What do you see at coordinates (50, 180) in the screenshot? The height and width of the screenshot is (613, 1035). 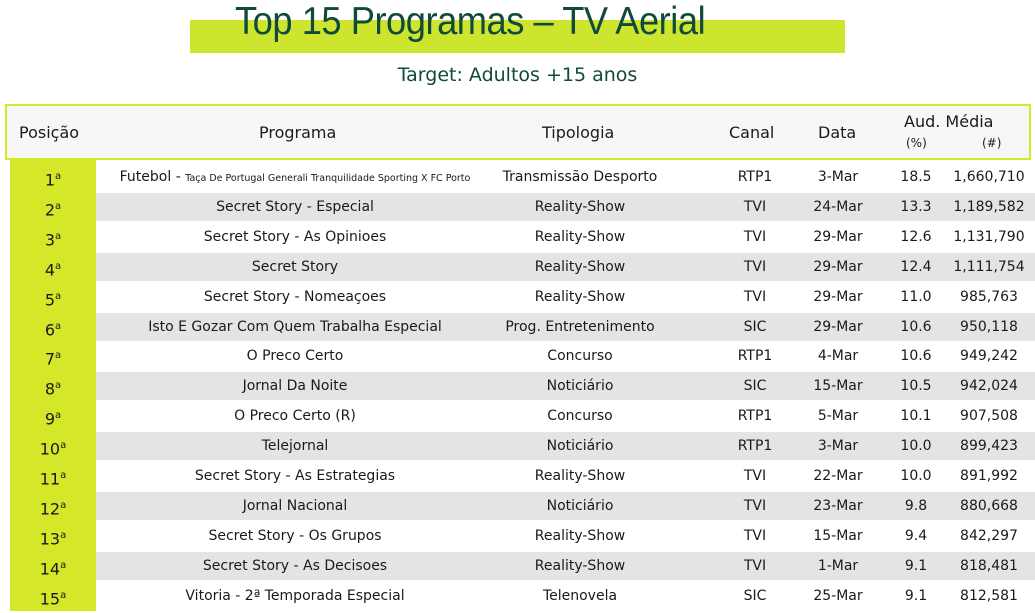 I see `position-number: 1` at bounding box center [50, 180].